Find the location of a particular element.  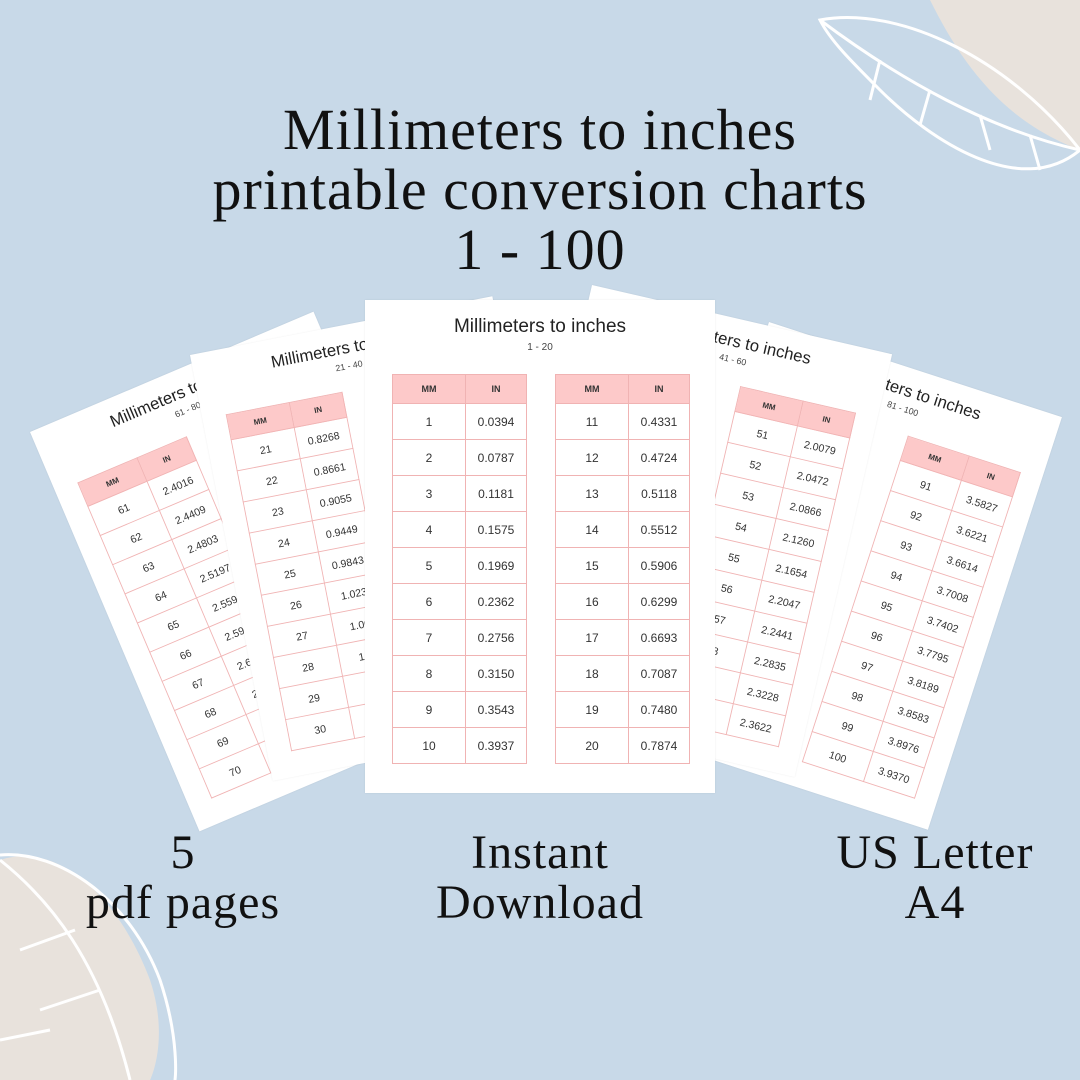

inch-value: 0.3150 is located at coordinates (496, 673).